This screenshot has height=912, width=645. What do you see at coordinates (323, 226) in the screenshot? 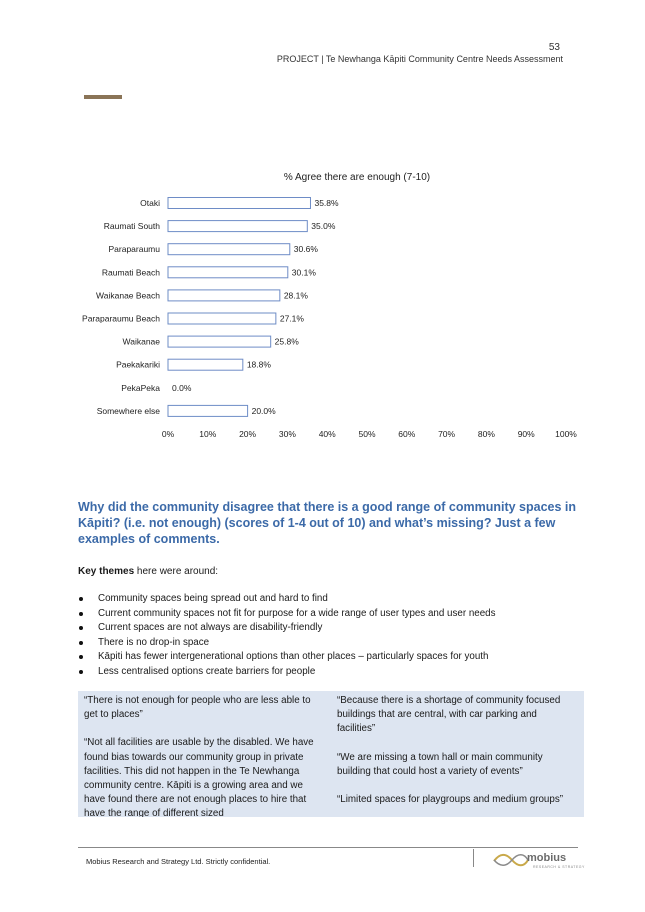
I see `value-label: 35.0%` at bounding box center [323, 226].